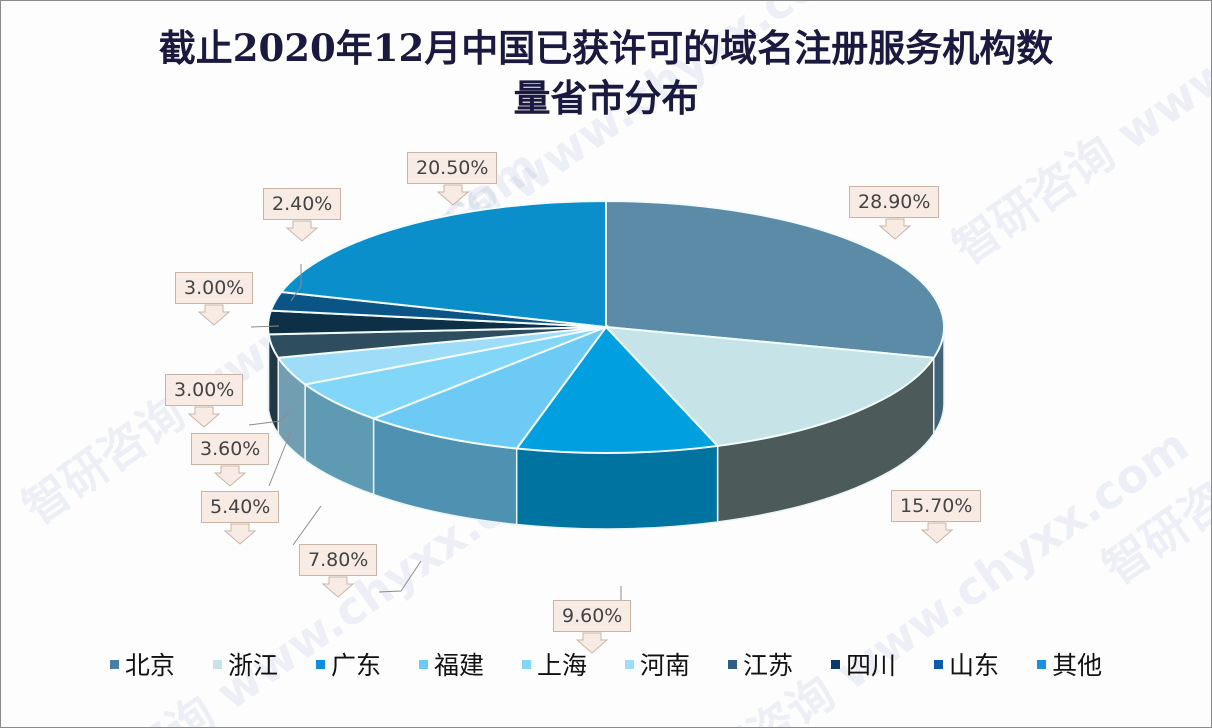 Image resolution: width=1212 pixels, height=728 pixels. I want to click on data-label: 15.70%, so click(936, 506).